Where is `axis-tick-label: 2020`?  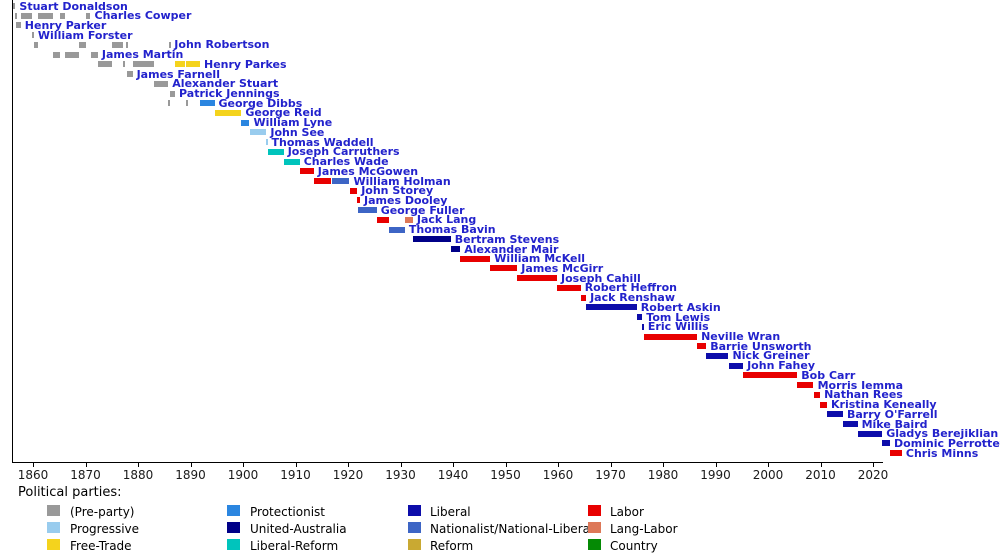
axis-tick-label: 2020 is located at coordinates (873, 475).